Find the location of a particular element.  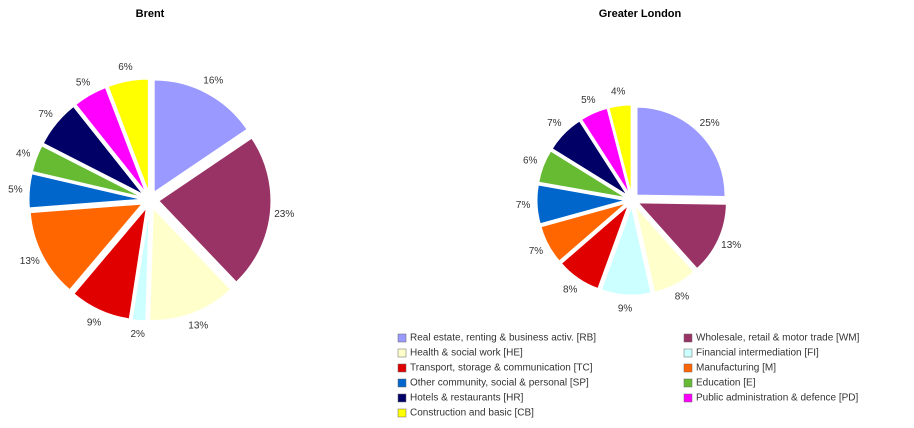

legend-label: Hotels & restaurants [HR] is located at coordinates (467, 398).